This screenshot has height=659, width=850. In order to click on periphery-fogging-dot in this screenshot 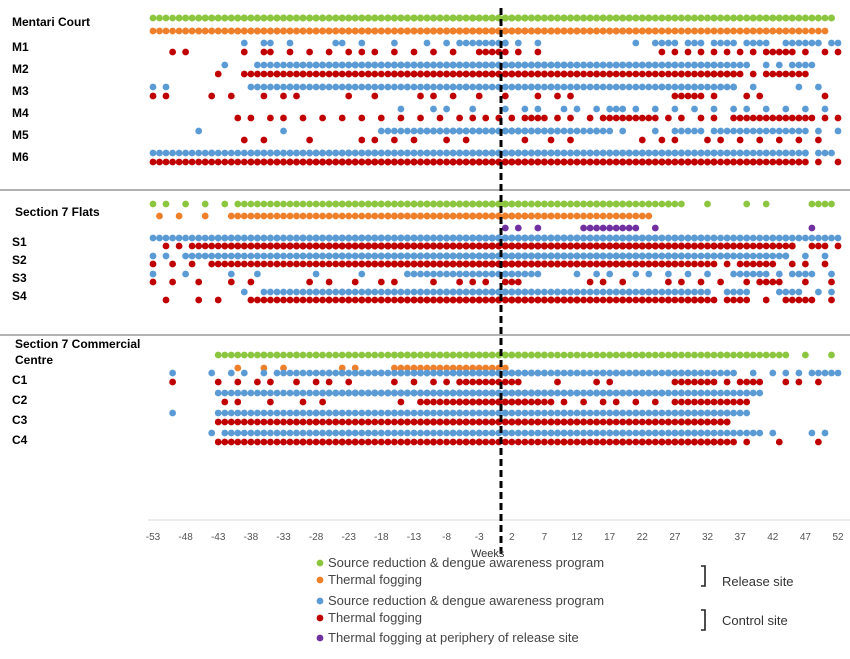, I will do `click(603, 228)`.